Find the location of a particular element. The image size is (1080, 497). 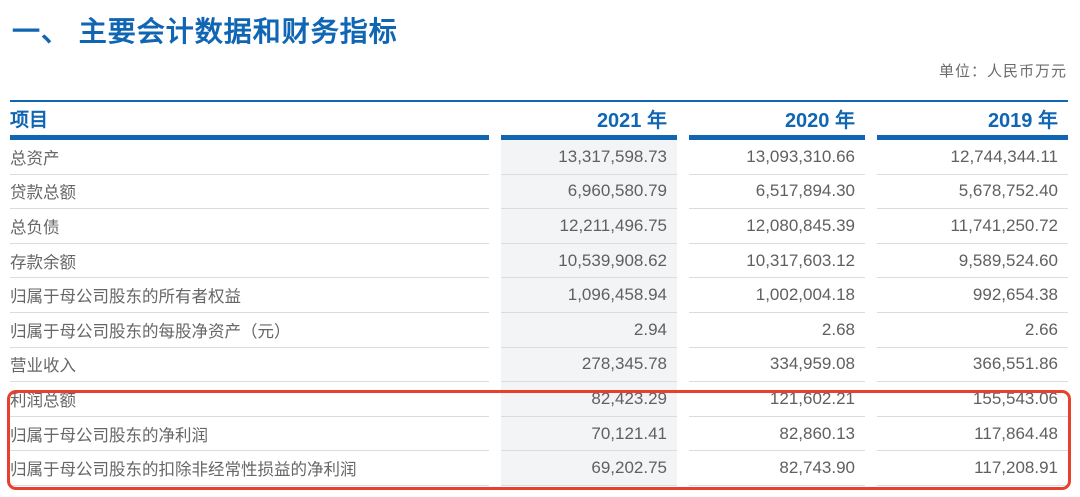

value-2021: 69,202.75 is located at coordinates (589, 468).